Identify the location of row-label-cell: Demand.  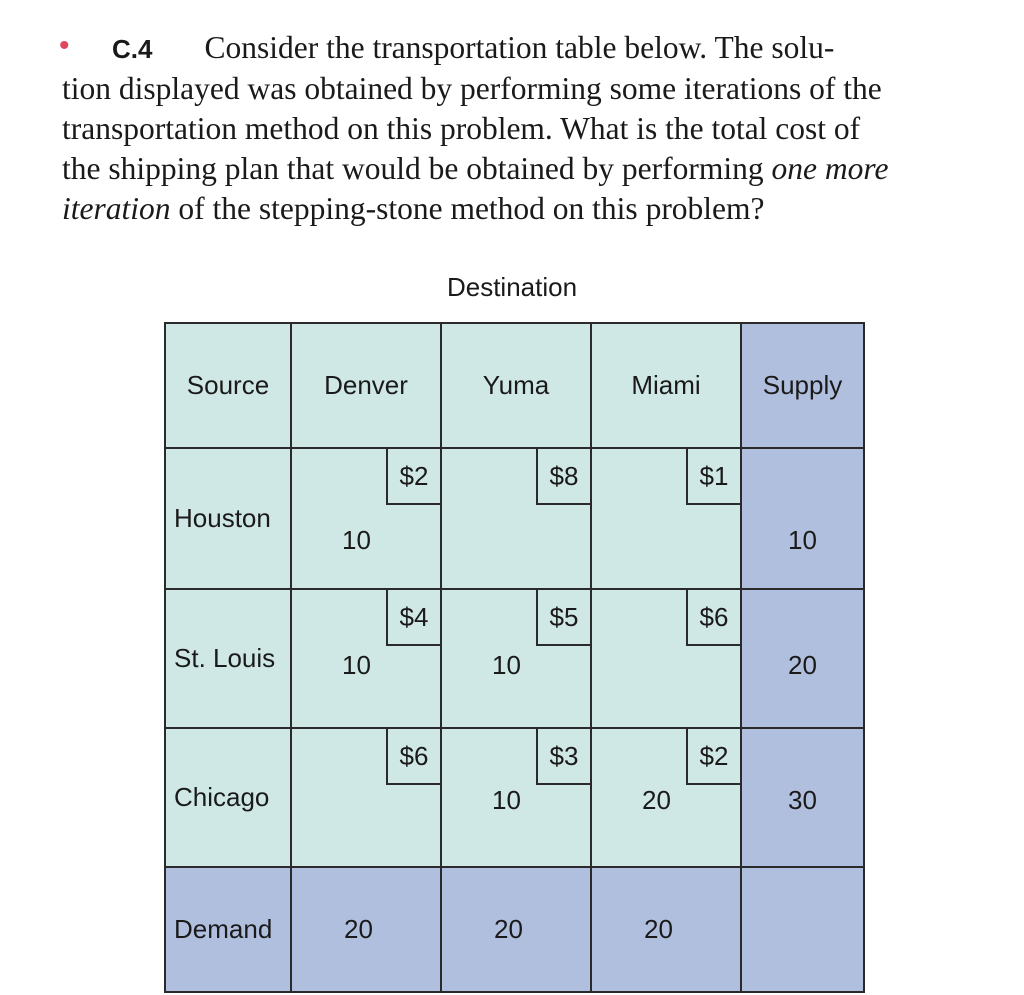
(228, 929).